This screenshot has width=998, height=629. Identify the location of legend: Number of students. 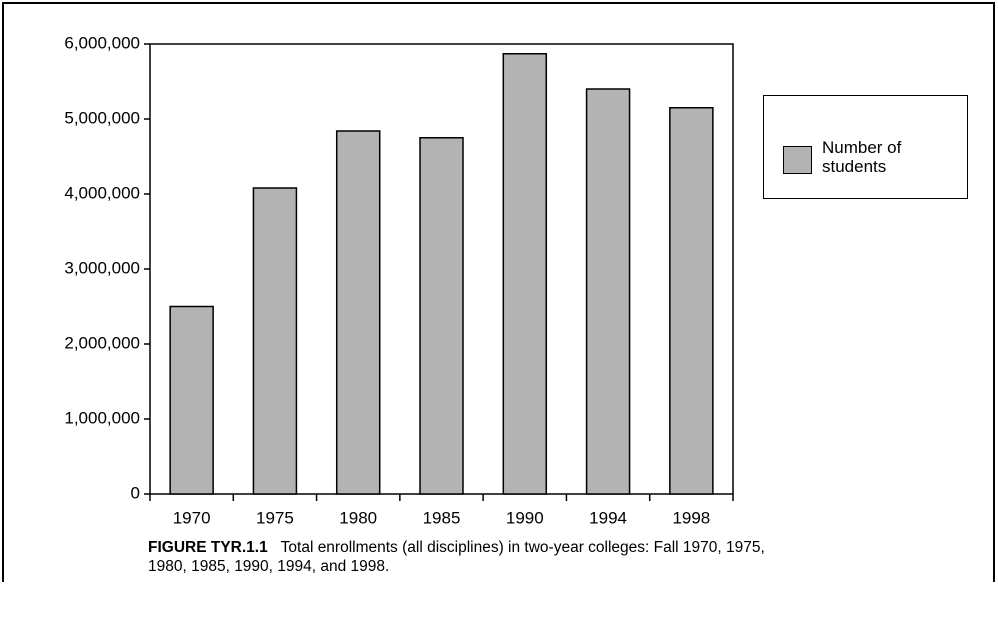
(865, 147).